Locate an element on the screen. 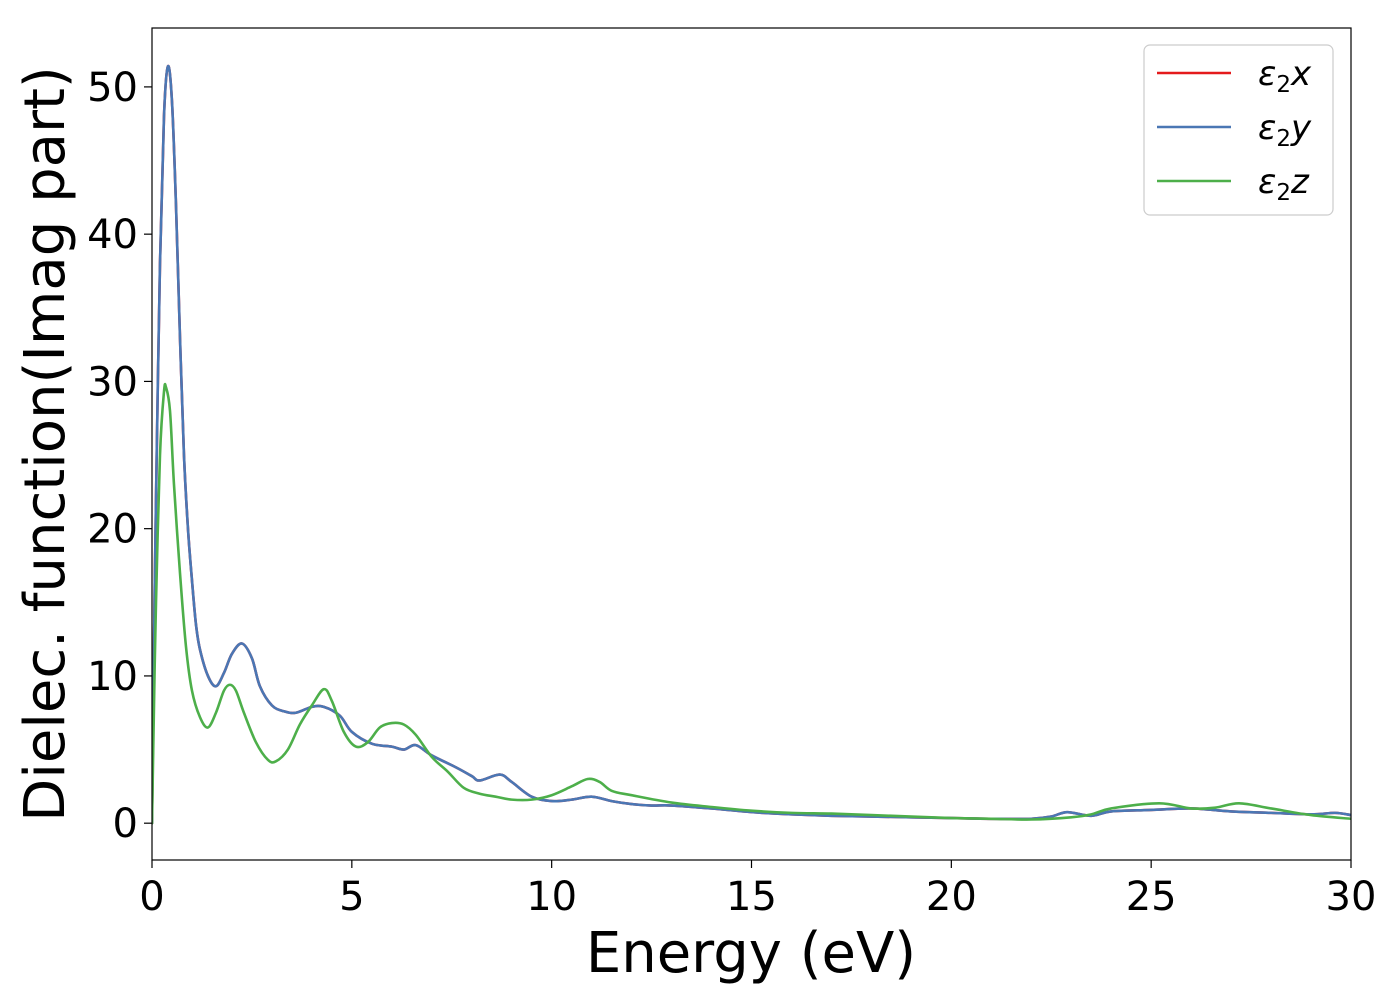  y-tick-label: 20 is located at coordinates (112, 530).